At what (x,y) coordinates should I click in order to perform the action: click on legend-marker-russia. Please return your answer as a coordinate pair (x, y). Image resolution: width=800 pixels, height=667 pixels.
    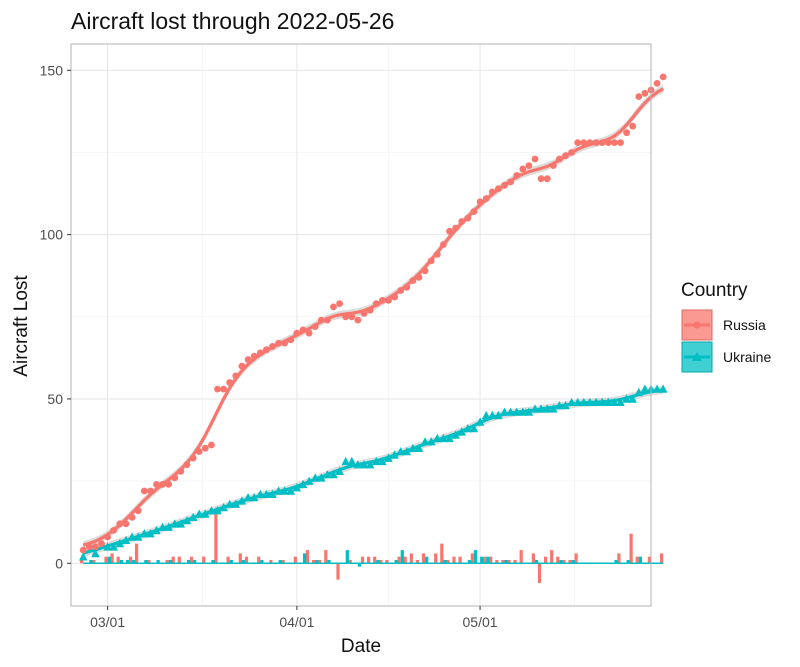
    Looking at the image, I should click on (697, 325).